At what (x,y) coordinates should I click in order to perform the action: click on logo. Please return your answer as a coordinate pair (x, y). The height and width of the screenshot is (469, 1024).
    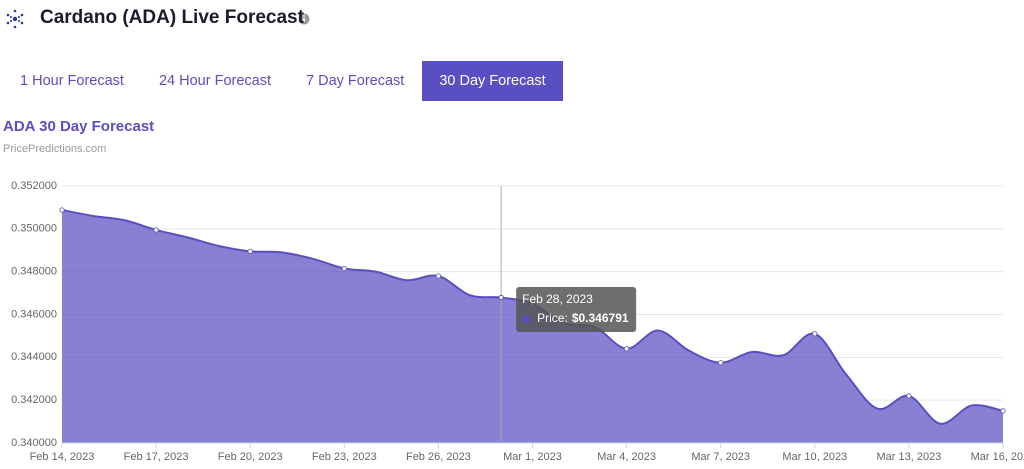
    Looking at the image, I should click on (15, 19).